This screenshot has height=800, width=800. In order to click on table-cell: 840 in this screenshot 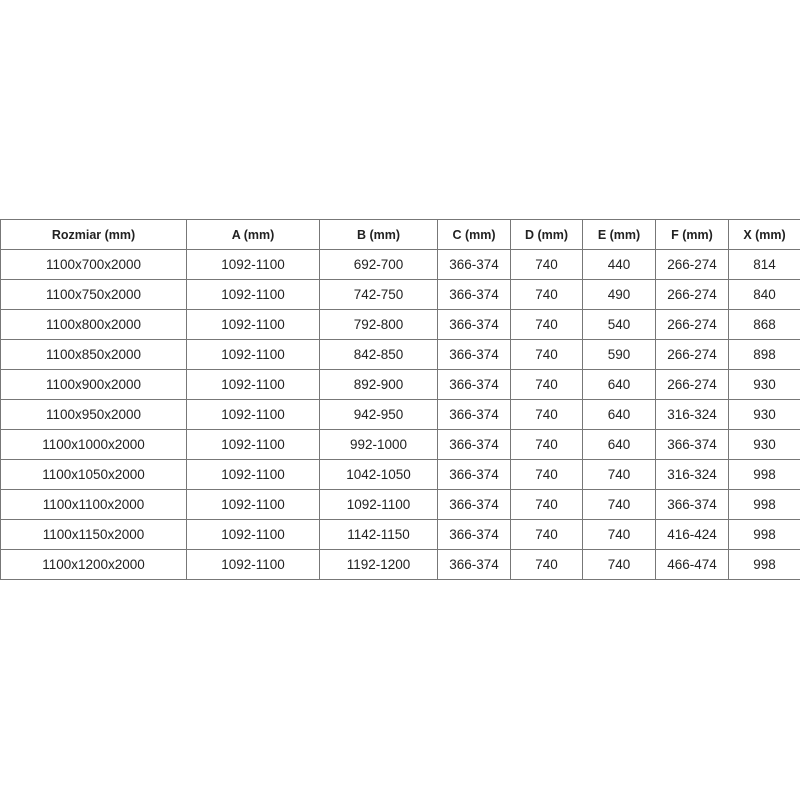, I will do `click(764, 294)`.